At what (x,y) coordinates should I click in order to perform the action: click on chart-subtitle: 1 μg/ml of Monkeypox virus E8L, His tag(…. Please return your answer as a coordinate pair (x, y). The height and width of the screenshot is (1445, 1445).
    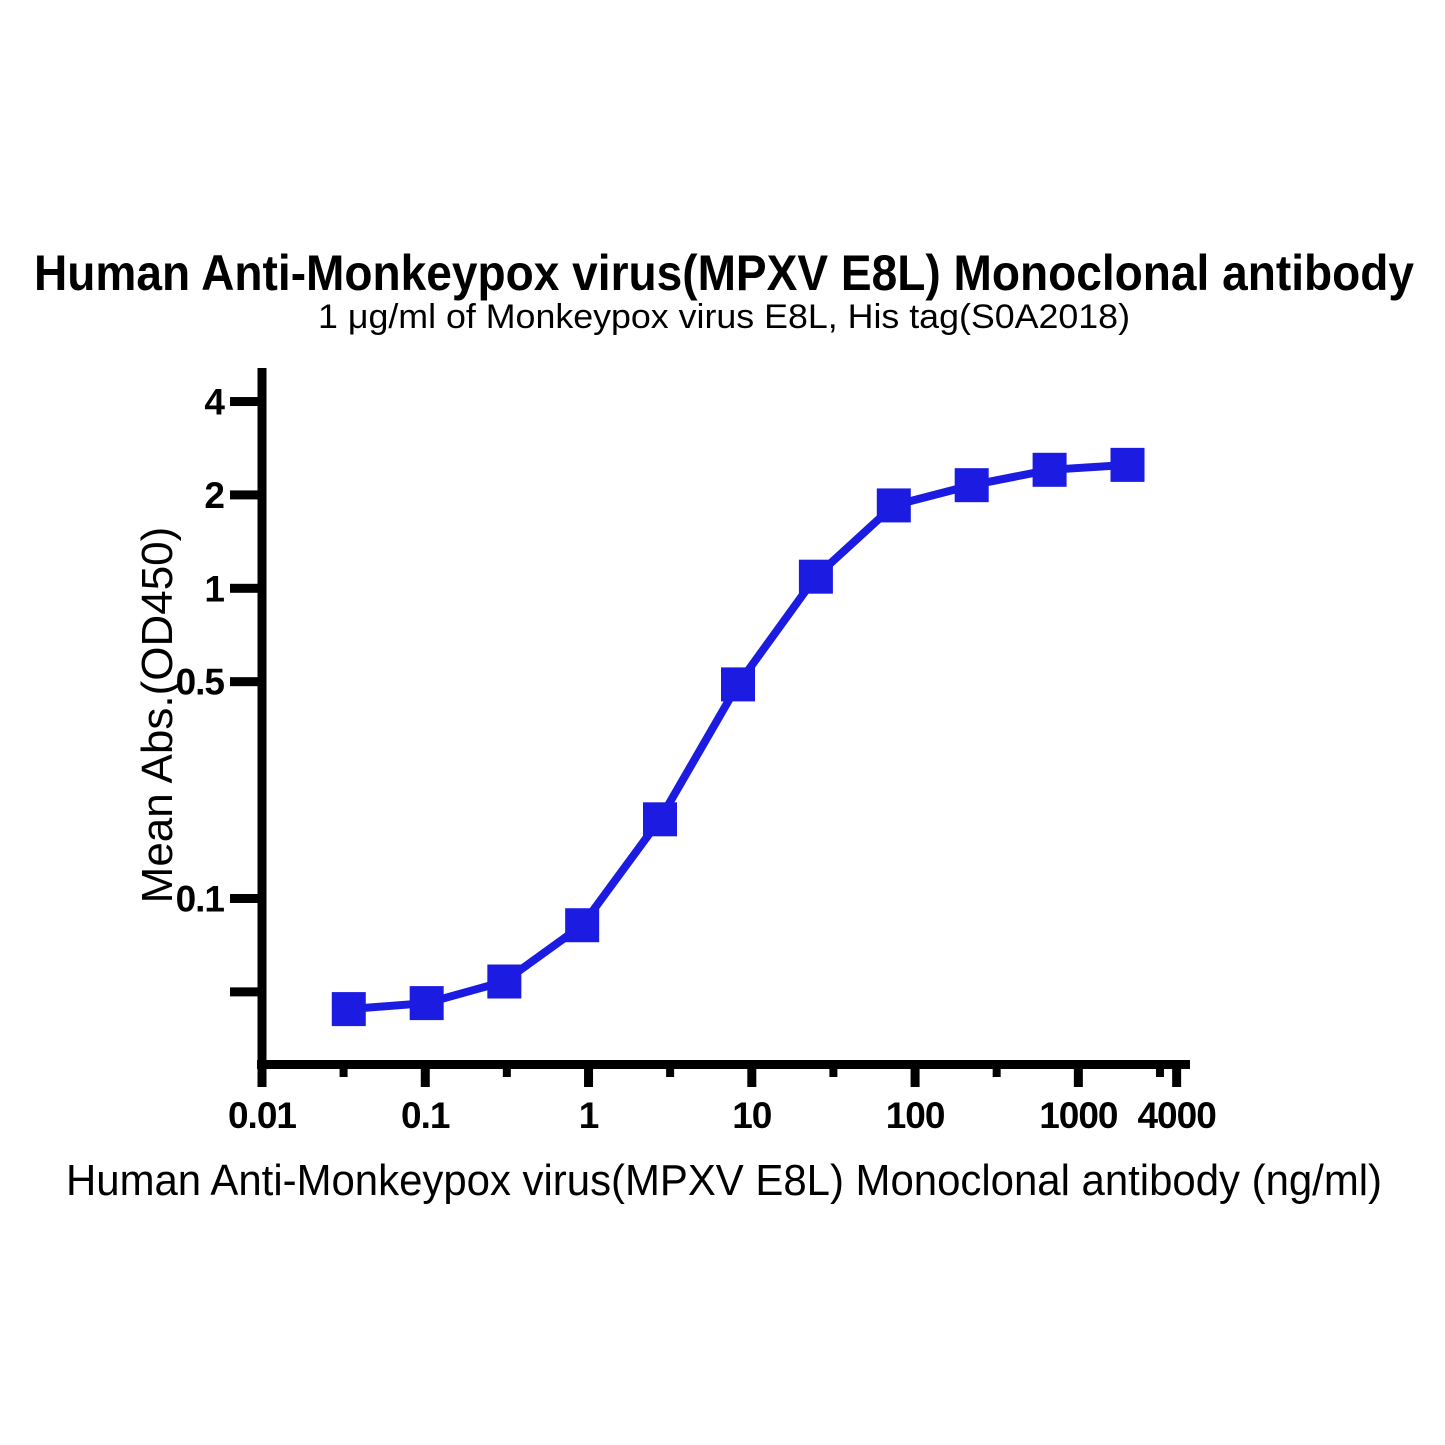
    Looking at the image, I should click on (724, 317).